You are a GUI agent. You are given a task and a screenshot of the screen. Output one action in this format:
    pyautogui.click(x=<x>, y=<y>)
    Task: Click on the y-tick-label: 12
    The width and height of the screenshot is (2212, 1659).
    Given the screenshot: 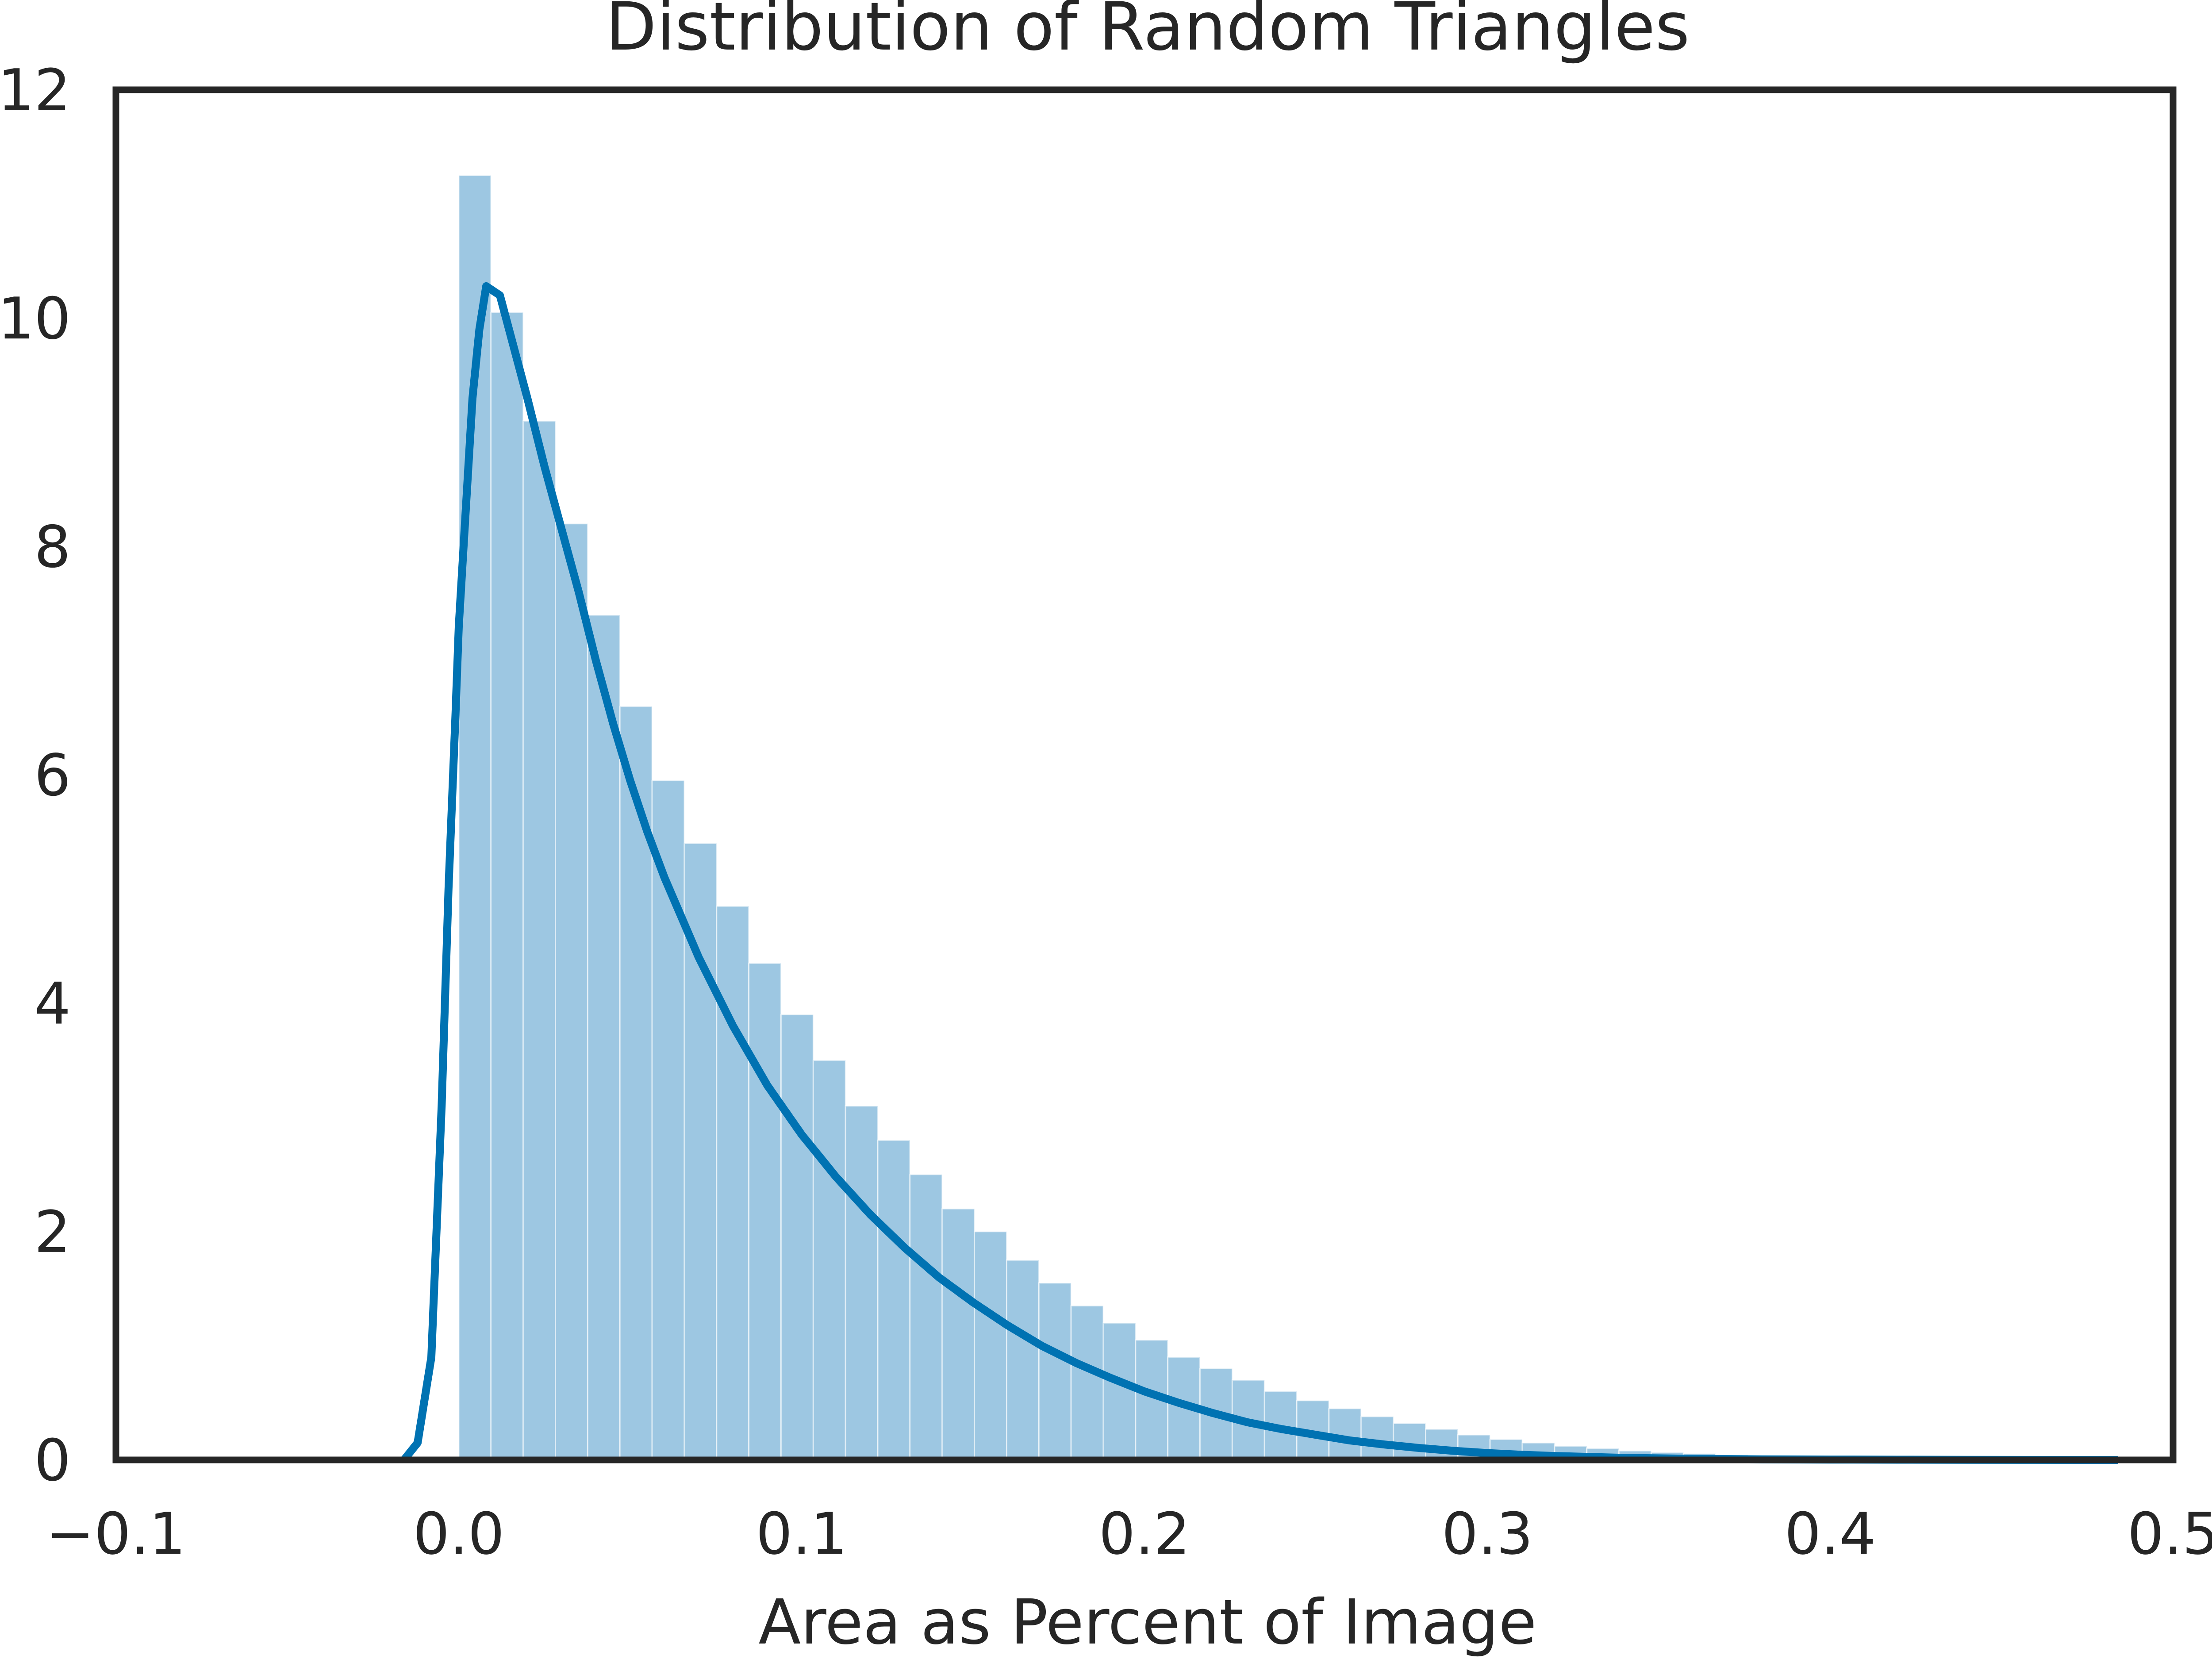 What is the action you would take?
    pyautogui.click(x=36, y=91)
    